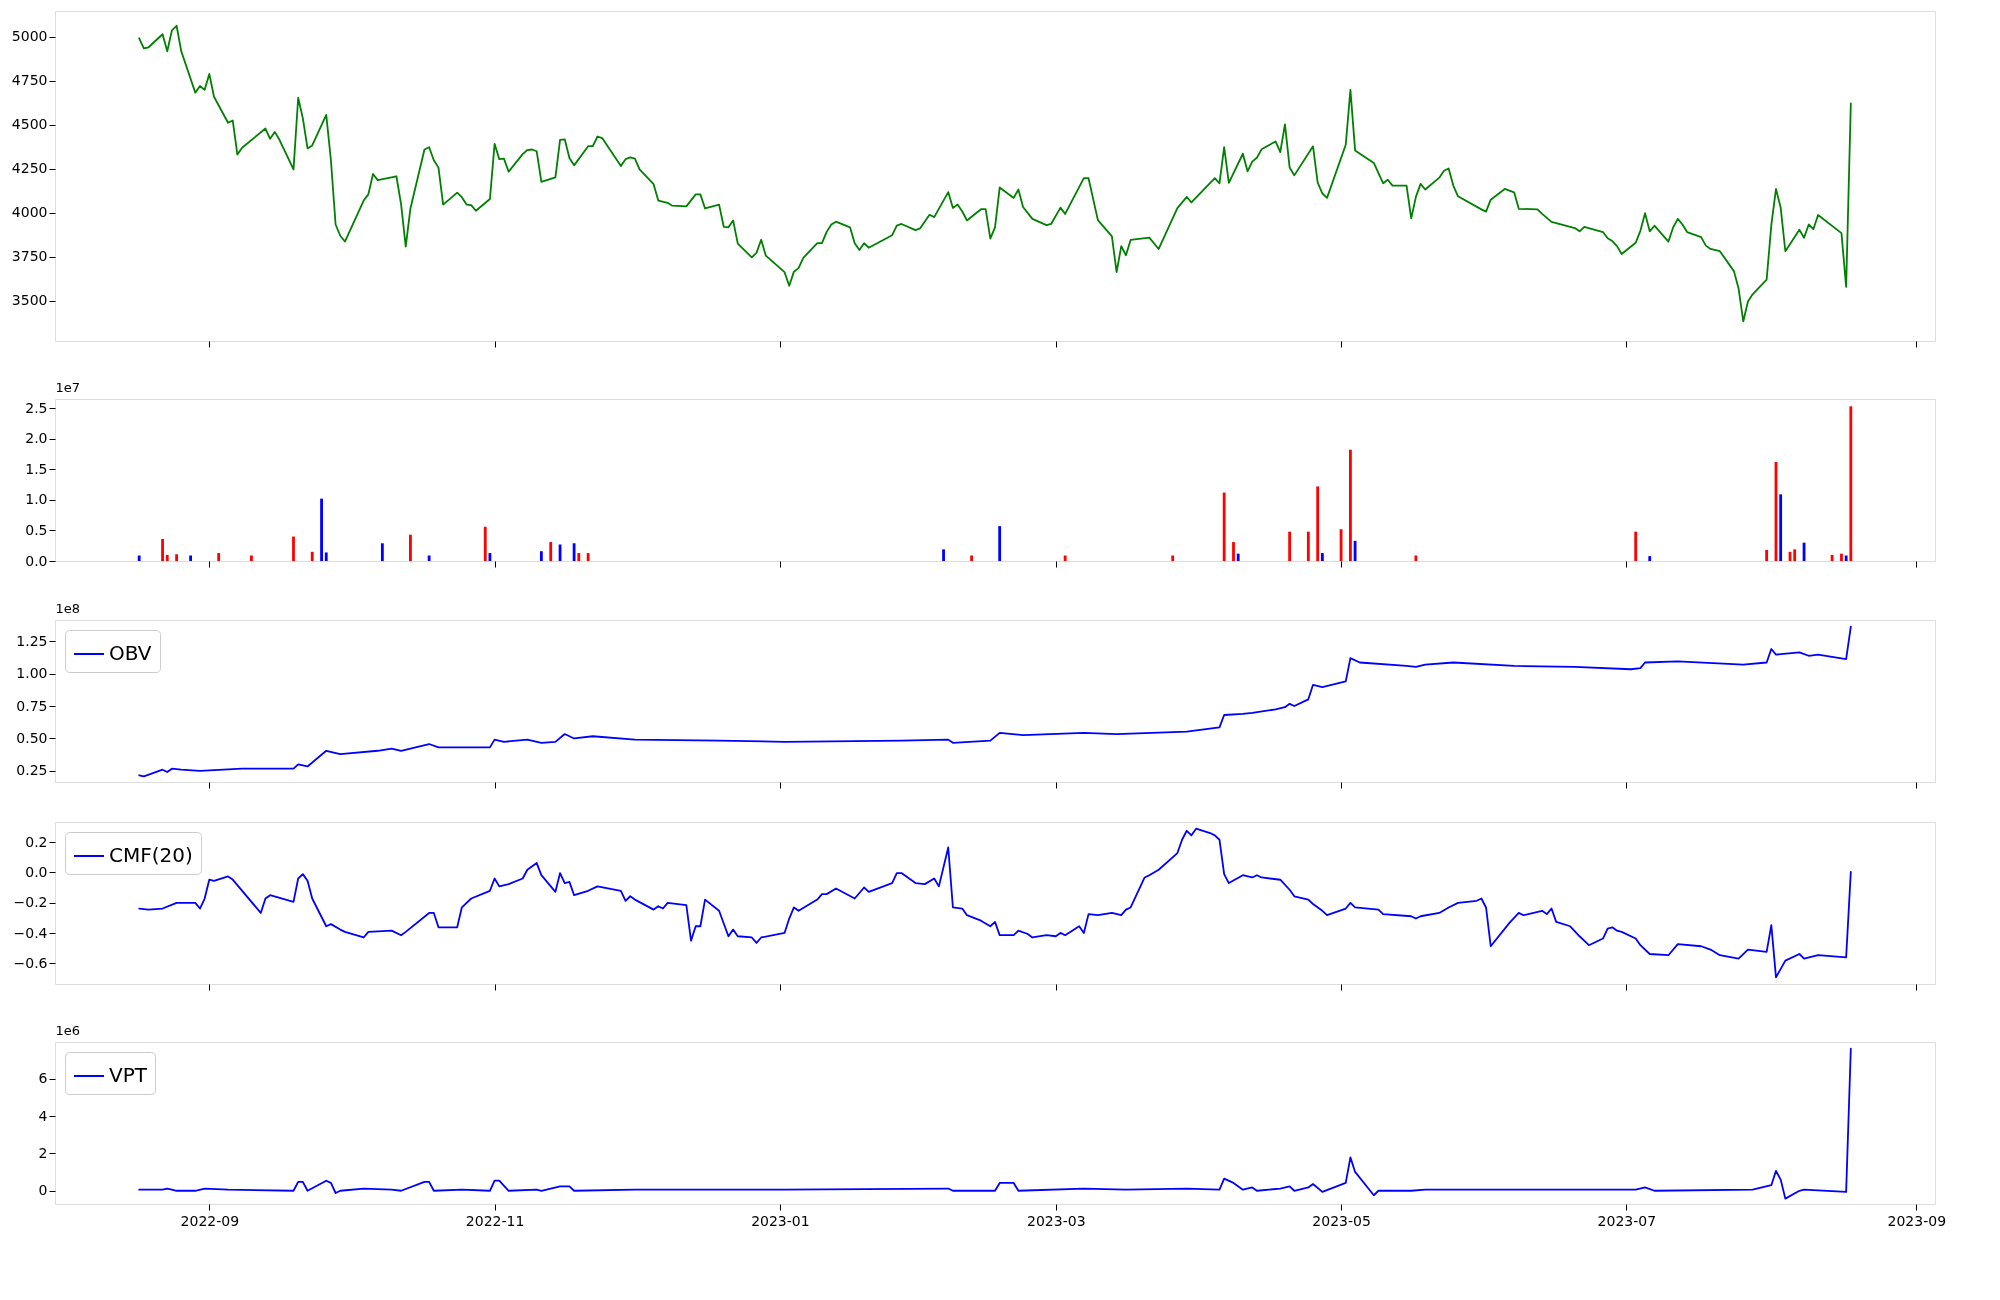 Image resolution: width=2000 pixels, height=1300 pixels. Describe the element at coordinates (30, 902) in the screenshot. I see `y-tick-label: −0.2` at that location.